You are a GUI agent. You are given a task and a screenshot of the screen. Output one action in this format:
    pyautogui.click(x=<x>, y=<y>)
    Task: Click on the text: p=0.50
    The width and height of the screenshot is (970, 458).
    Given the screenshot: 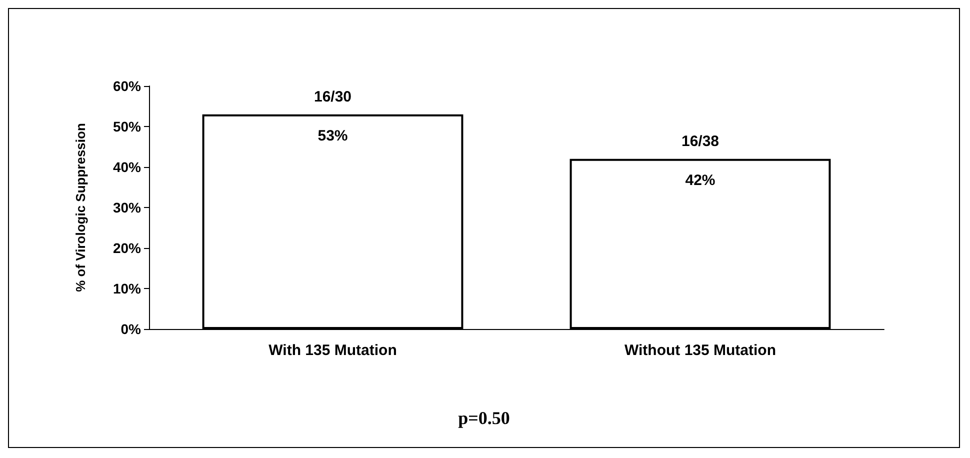 What is the action you would take?
    pyautogui.click(x=484, y=418)
    